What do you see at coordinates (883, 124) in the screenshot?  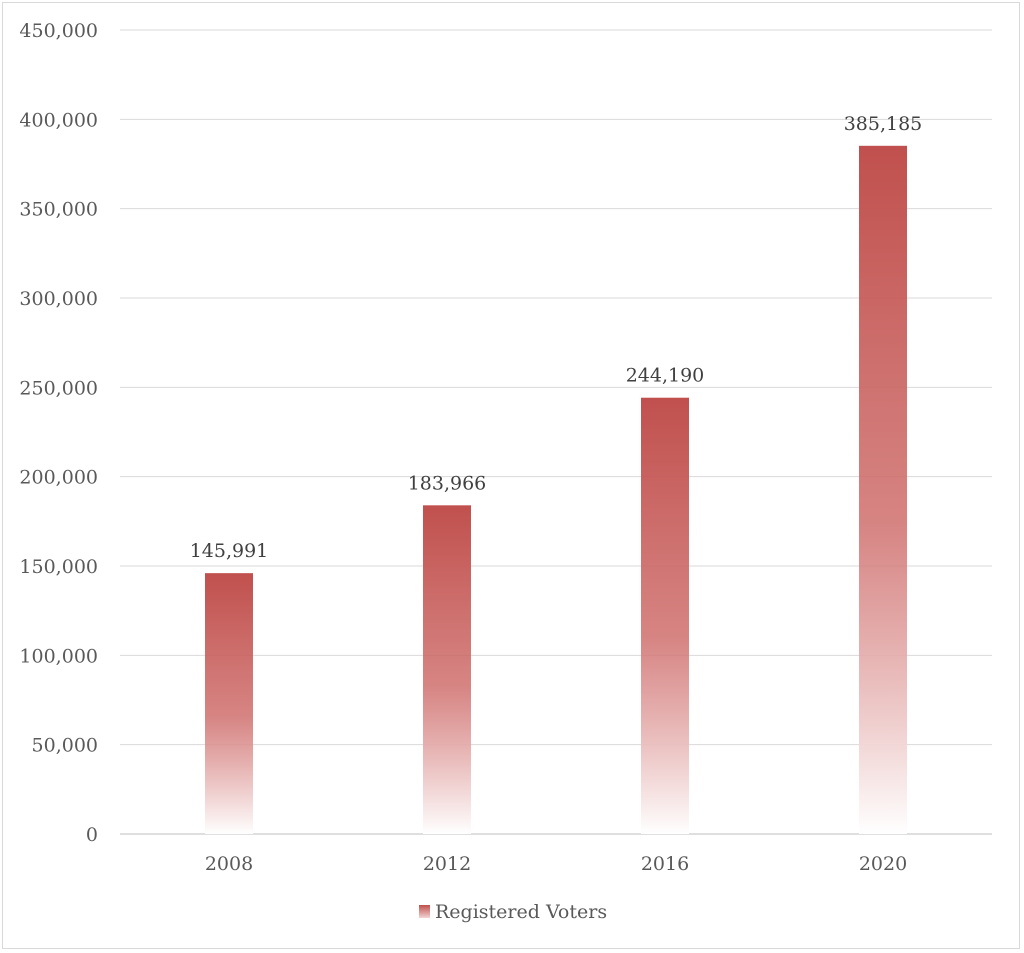 I see `data-label-2020: 385,185` at bounding box center [883, 124].